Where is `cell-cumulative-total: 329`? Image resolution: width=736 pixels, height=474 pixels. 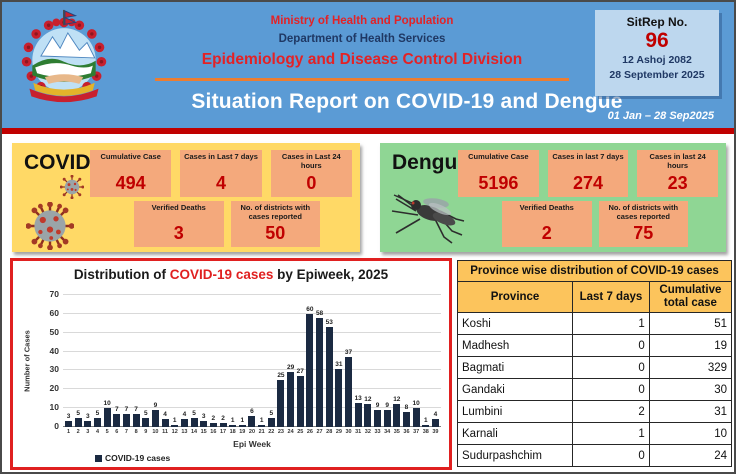
cell-cumulative-total: 329 is located at coordinates (690, 367).